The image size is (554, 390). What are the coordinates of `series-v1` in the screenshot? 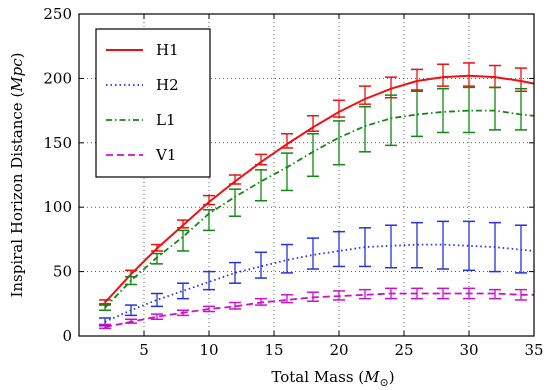 It's located at (316, 308).